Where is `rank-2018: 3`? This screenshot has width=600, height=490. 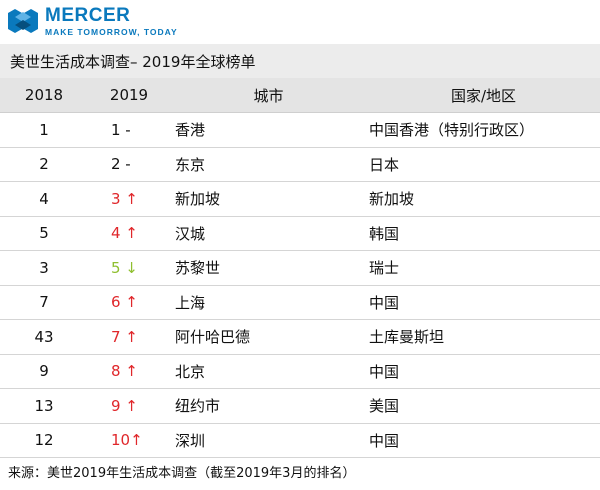 rank-2018: 3 is located at coordinates (44, 268).